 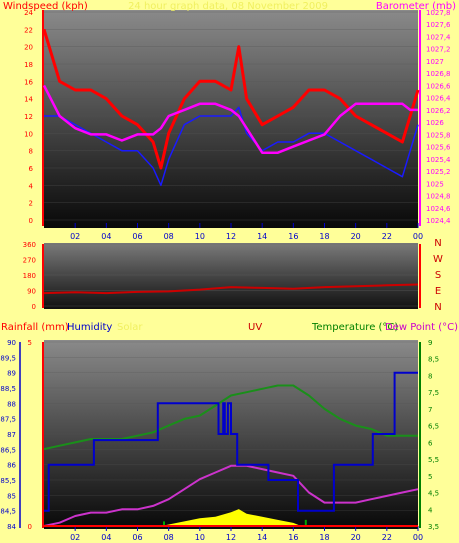 What do you see at coordinates (438, 74) in the screenshot?
I see `barometer-tick-label: 1026,8` at bounding box center [438, 74].